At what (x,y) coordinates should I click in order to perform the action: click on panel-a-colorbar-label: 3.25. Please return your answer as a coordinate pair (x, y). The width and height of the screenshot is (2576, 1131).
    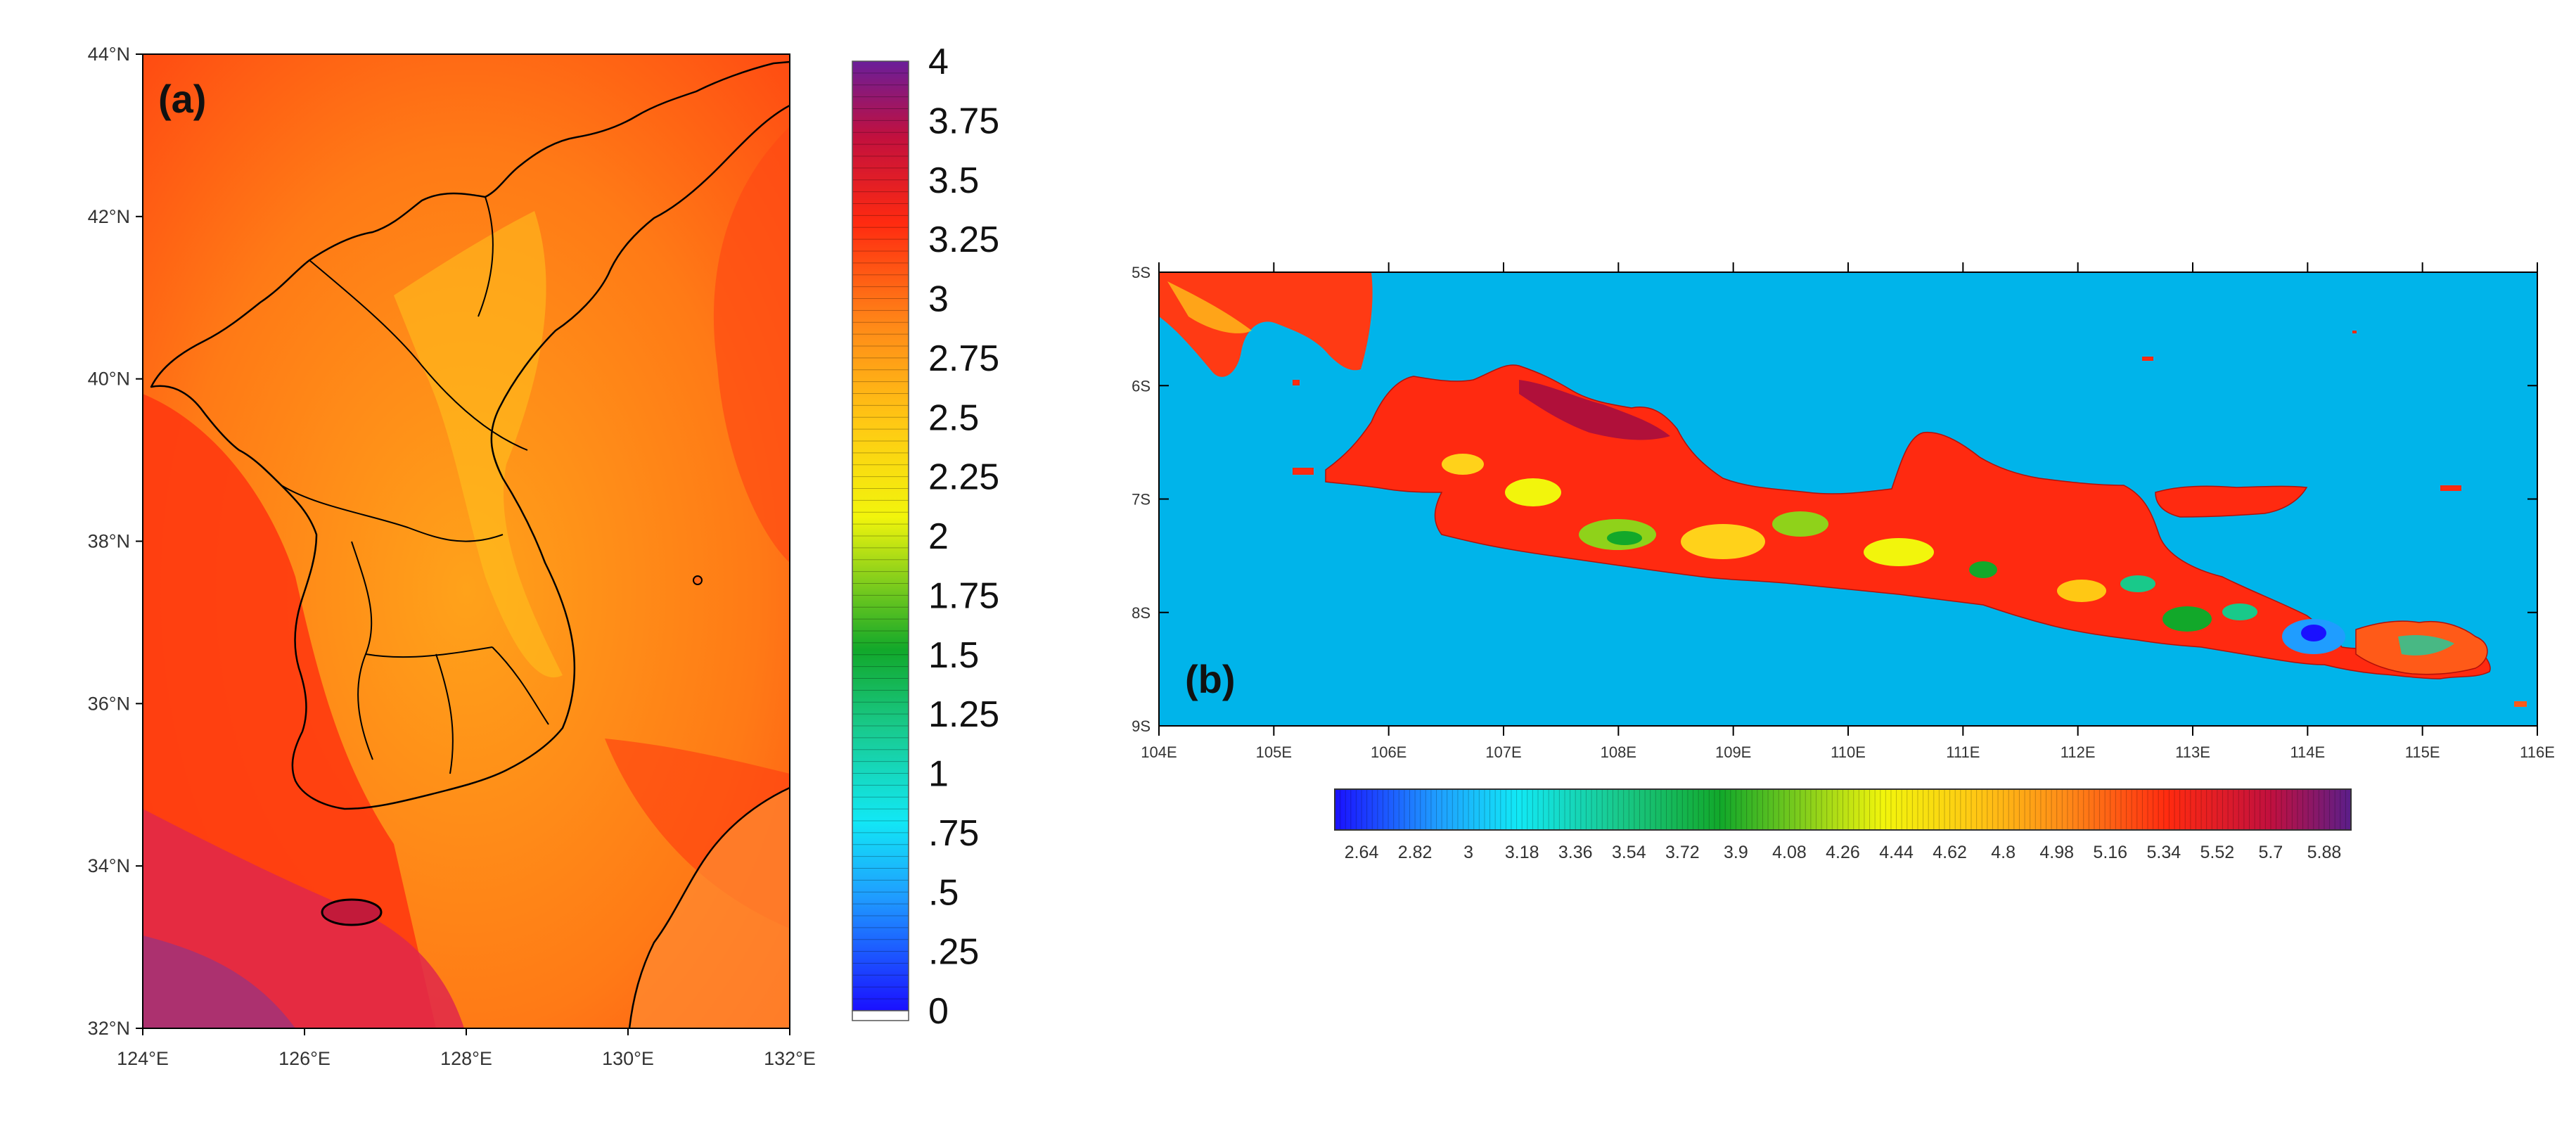
    Looking at the image, I should click on (963, 239).